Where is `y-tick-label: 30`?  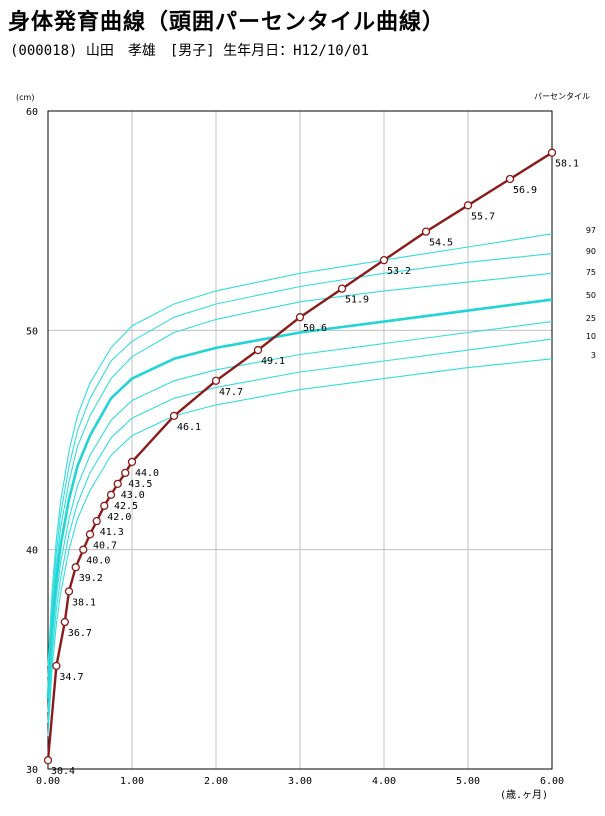 y-tick-label: 30 is located at coordinates (32, 770).